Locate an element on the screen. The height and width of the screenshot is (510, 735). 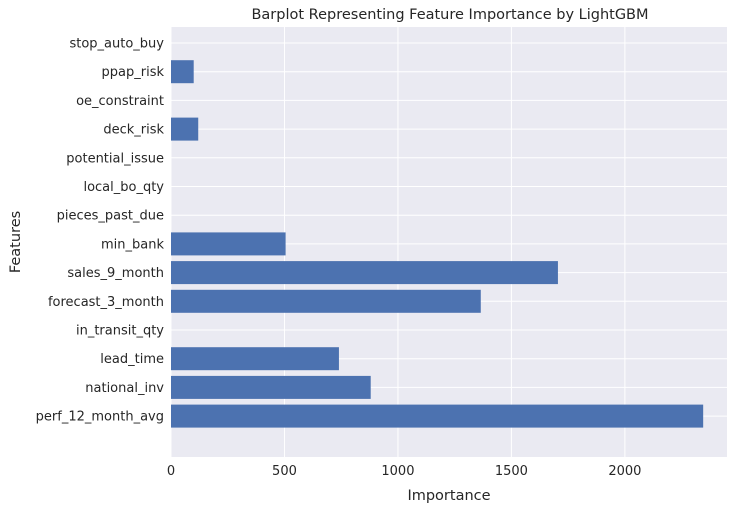
bar-ppap-risk is located at coordinates (182, 72).